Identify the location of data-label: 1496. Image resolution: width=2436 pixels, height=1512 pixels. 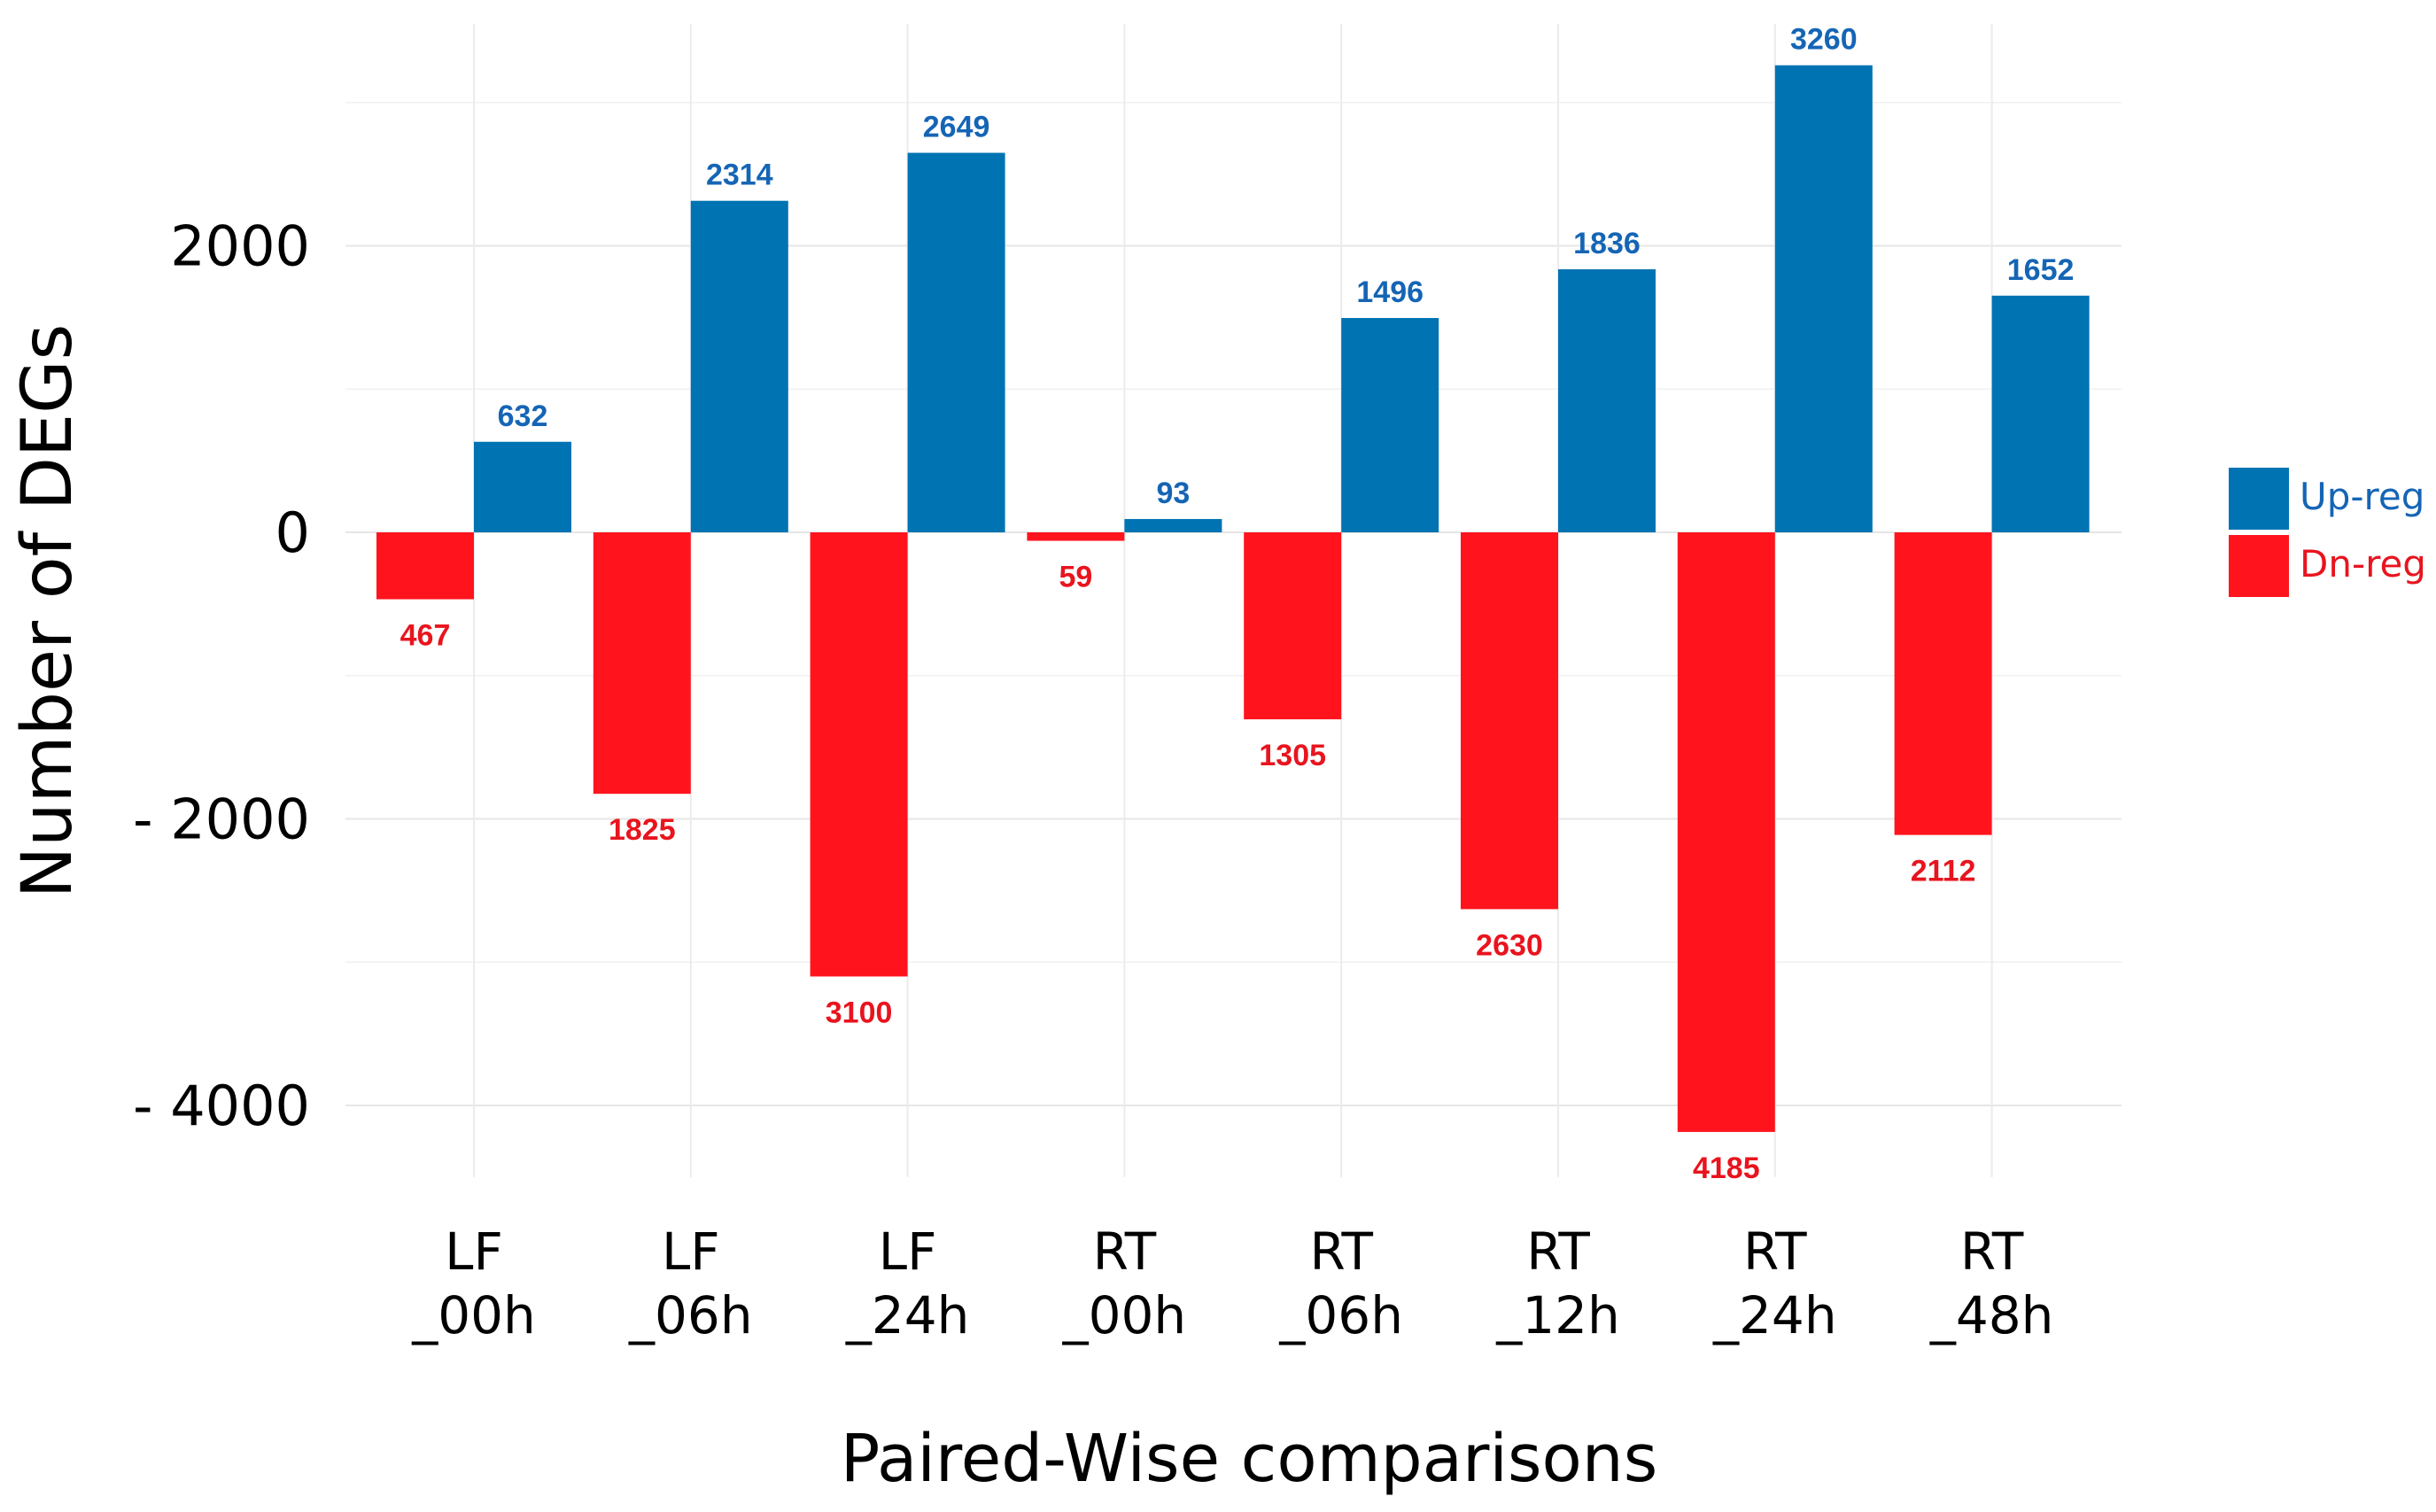
(1390, 292).